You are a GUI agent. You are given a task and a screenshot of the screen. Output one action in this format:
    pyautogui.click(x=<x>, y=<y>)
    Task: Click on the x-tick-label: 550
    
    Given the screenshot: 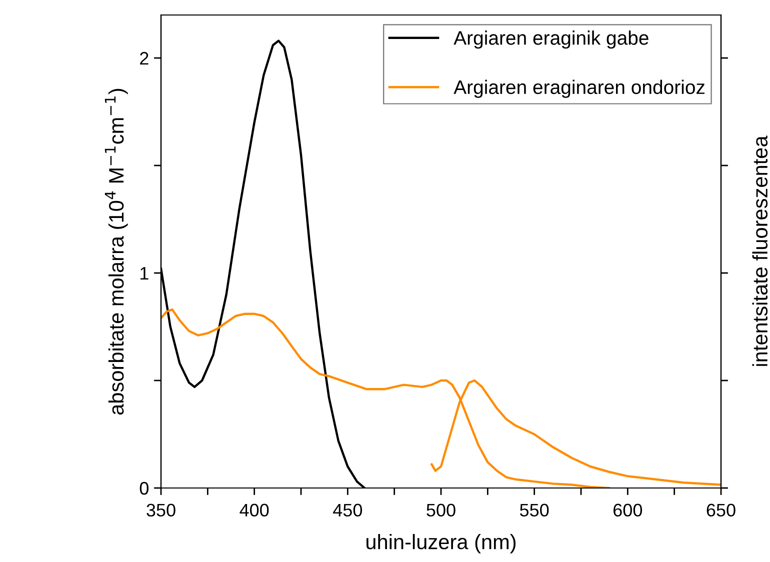 What is the action you would take?
    pyautogui.click(x=534, y=510)
    